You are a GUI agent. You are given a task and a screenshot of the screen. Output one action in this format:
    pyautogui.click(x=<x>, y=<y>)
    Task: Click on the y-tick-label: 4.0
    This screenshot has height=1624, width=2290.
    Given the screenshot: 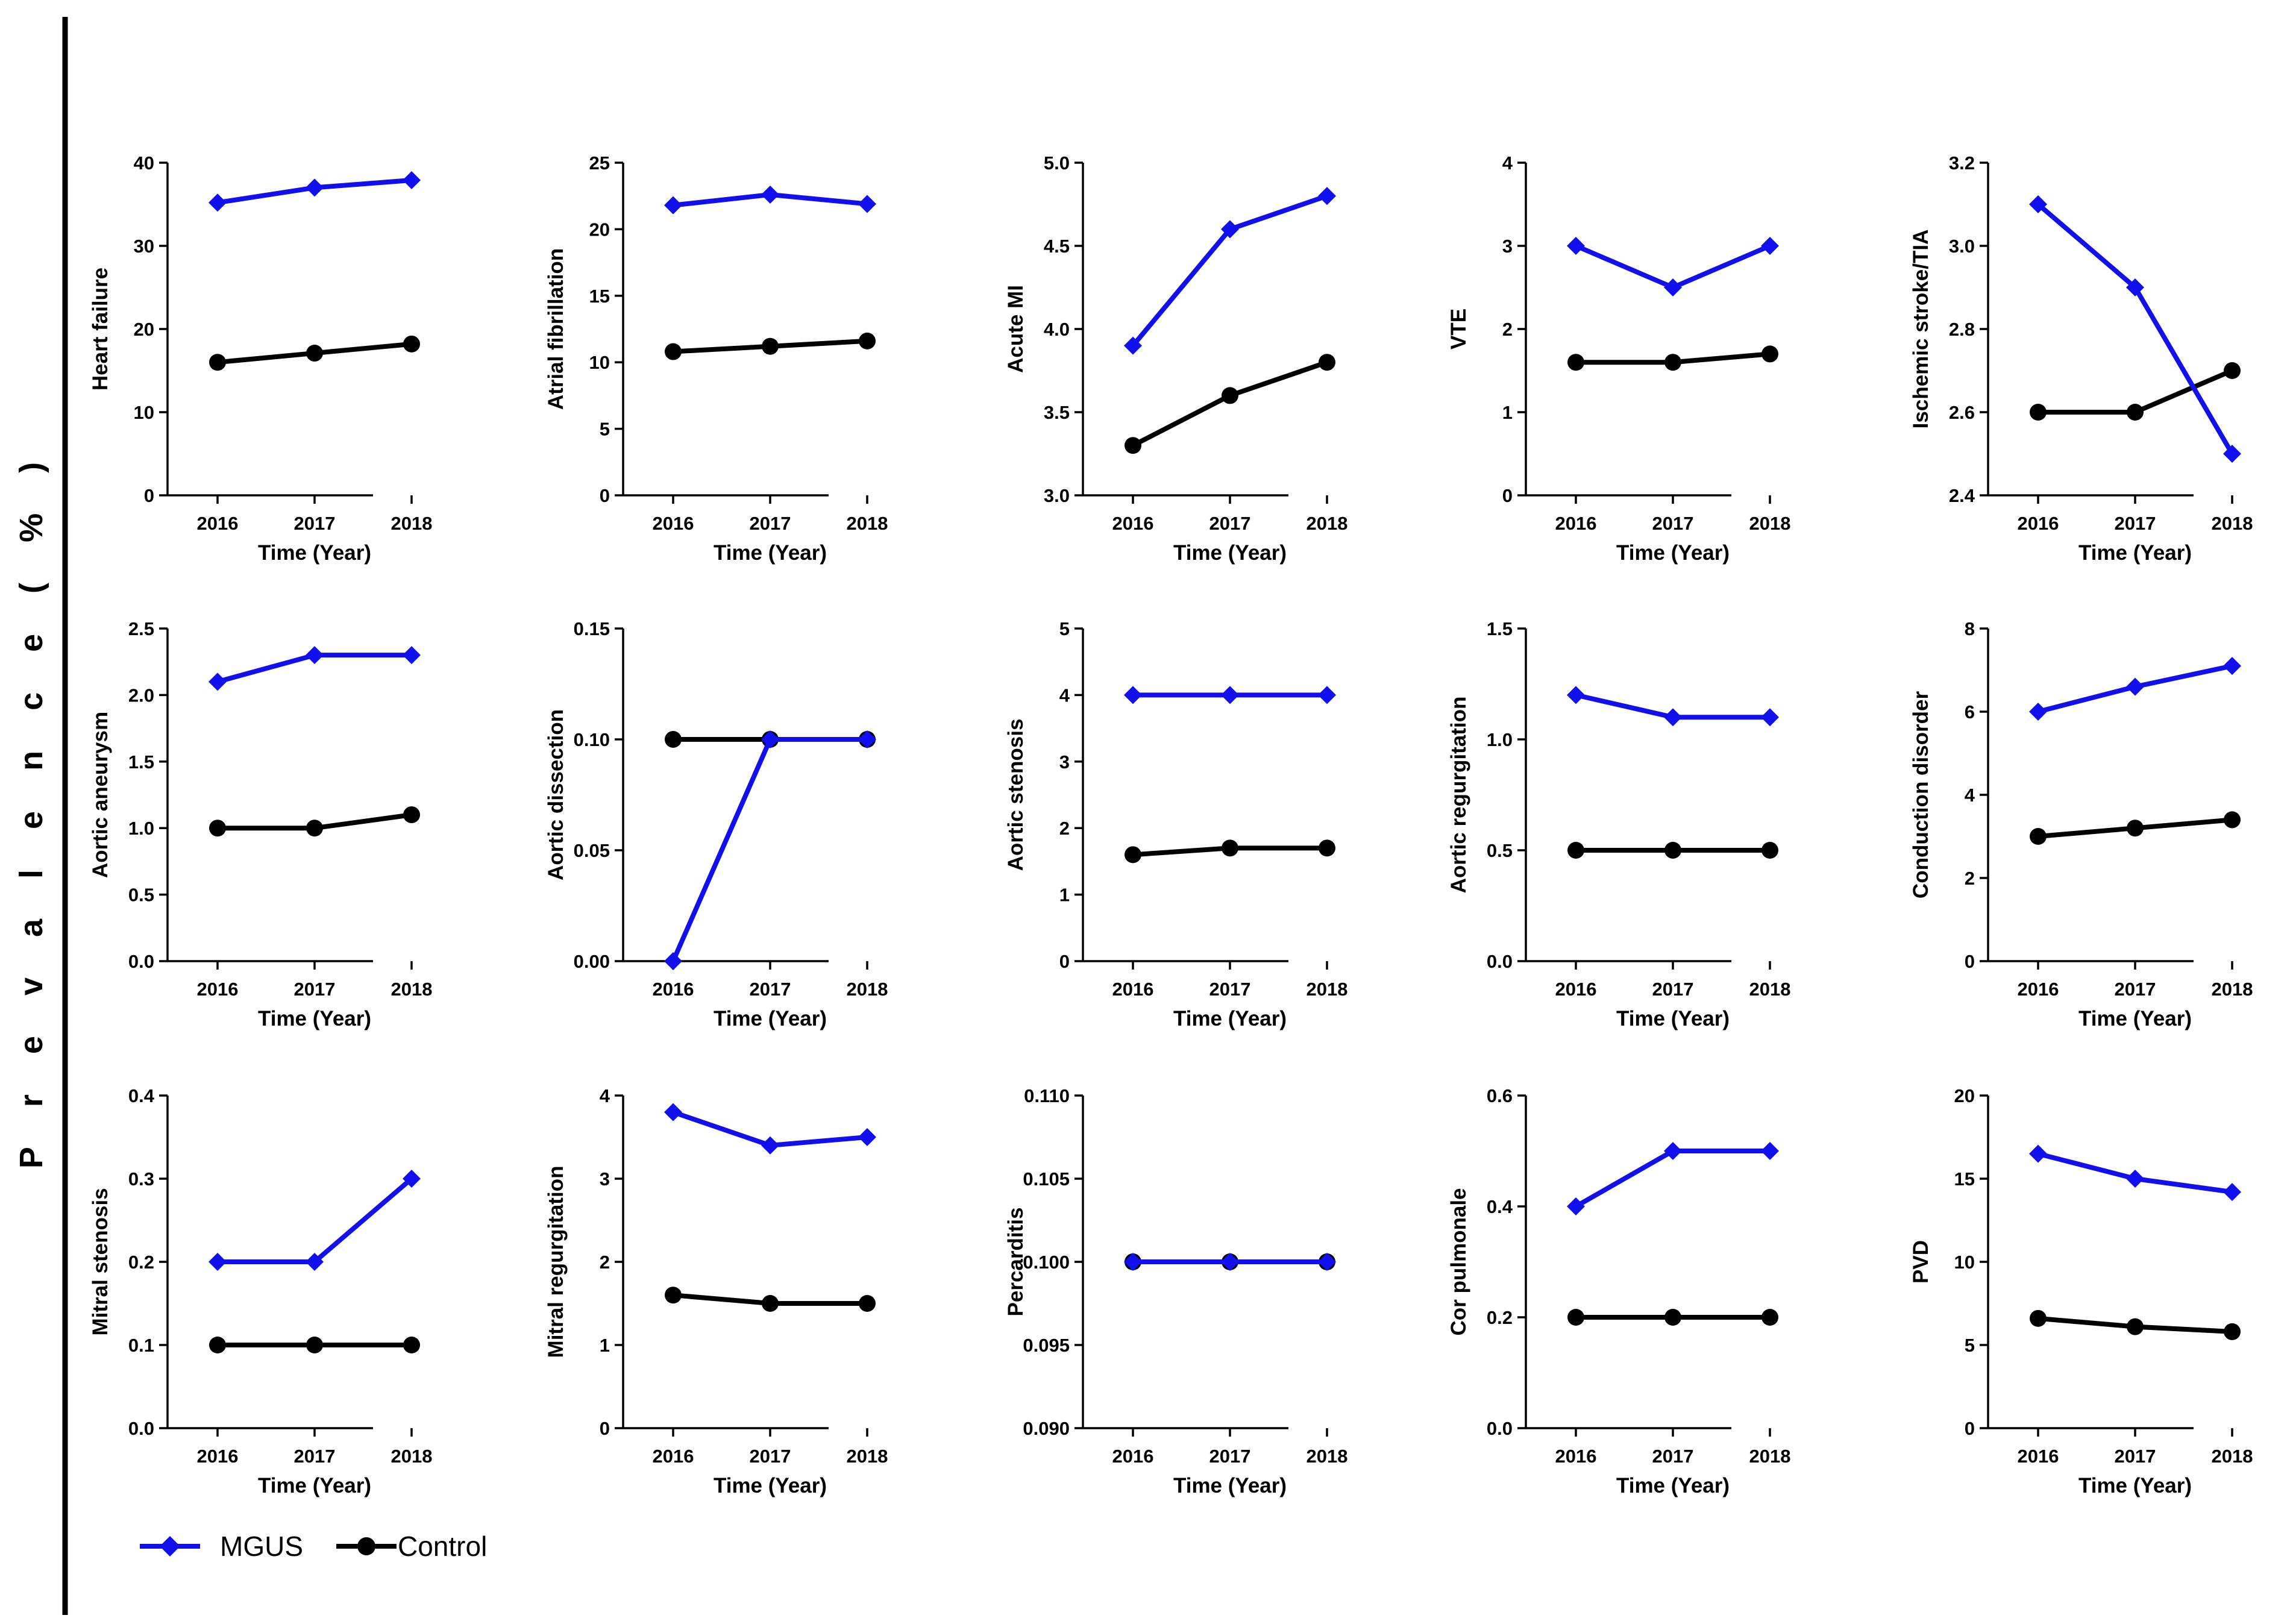 What is the action you would take?
    pyautogui.click(x=1057, y=329)
    